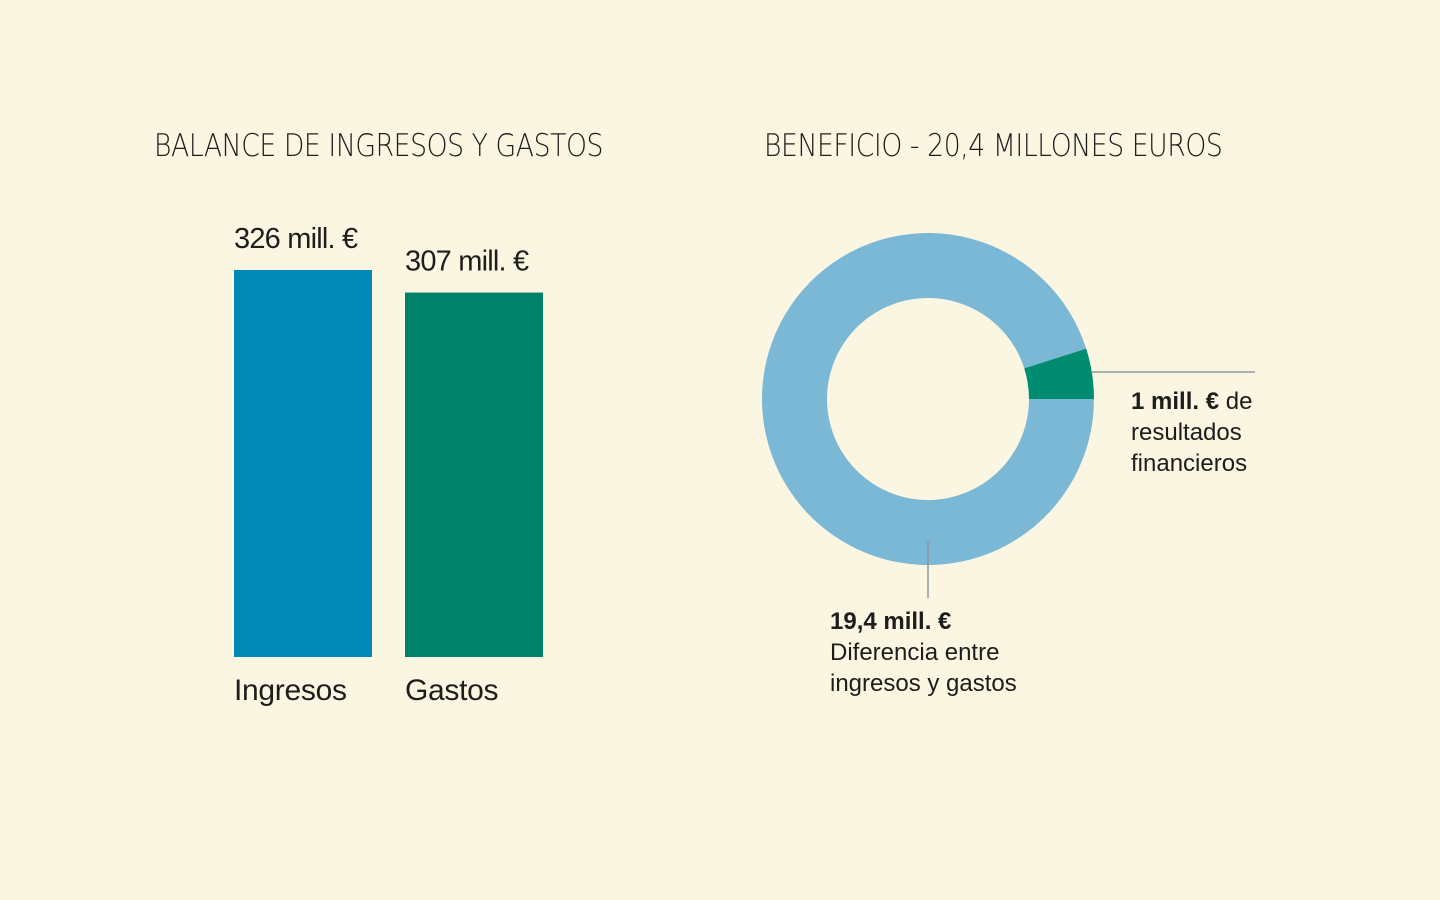  Describe the element at coordinates (451, 690) in the screenshot. I see `bar-category-label-gastos: Gastos` at that location.